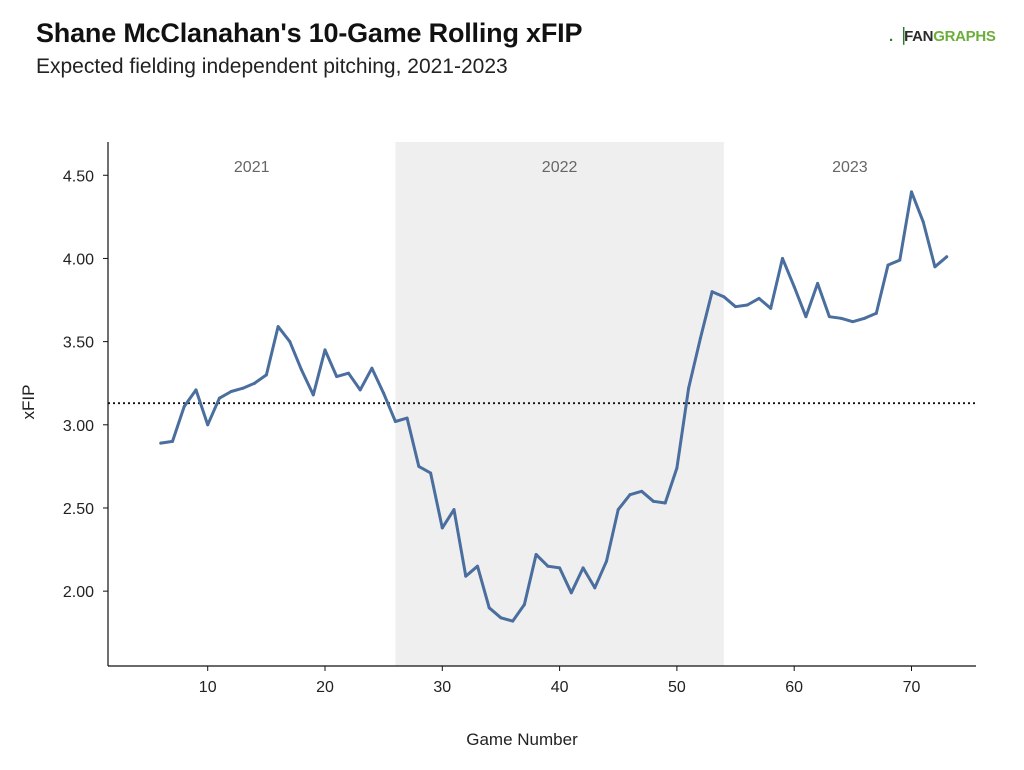 Image resolution: width=1024 pixels, height=770 pixels. I want to click on y-tick-label: 2.50, so click(78, 509).